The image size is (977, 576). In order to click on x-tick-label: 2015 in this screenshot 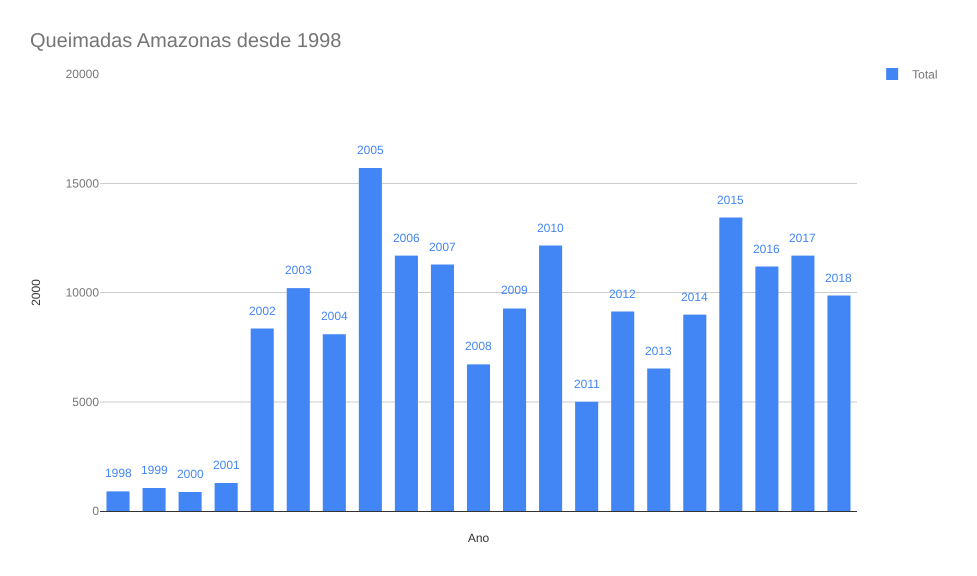, I will do `click(730, 200)`.